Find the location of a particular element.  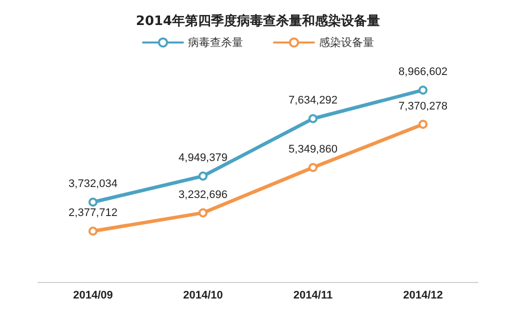

data-label: 7,634,292 is located at coordinates (313, 100).